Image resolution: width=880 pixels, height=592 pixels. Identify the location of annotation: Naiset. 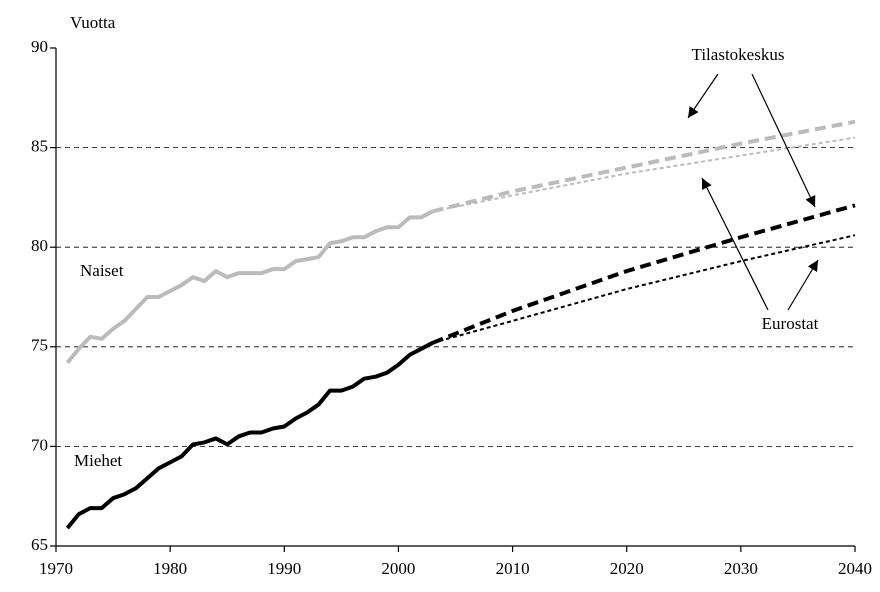
(102, 270).